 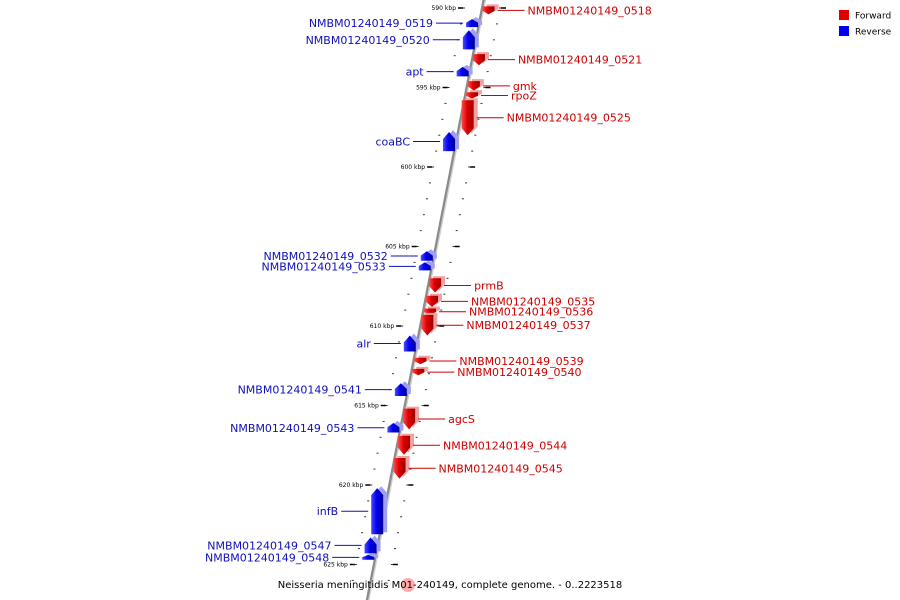 I want to click on gene-gmk, so click(x=475, y=85).